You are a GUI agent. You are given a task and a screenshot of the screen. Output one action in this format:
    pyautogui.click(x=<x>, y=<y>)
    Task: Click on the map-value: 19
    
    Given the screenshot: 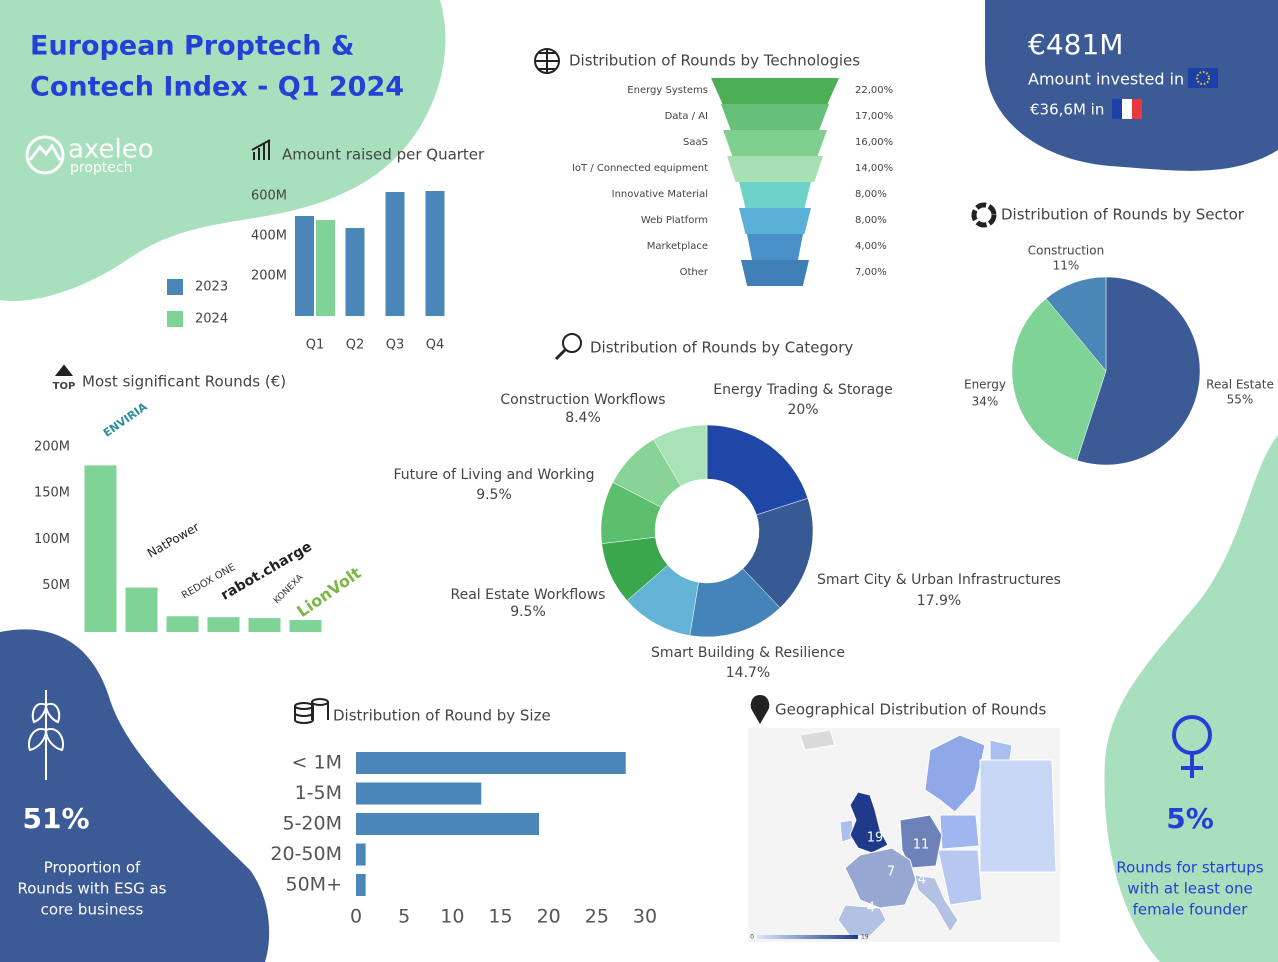 What is the action you would take?
    pyautogui.click(x=875, y=838)
    